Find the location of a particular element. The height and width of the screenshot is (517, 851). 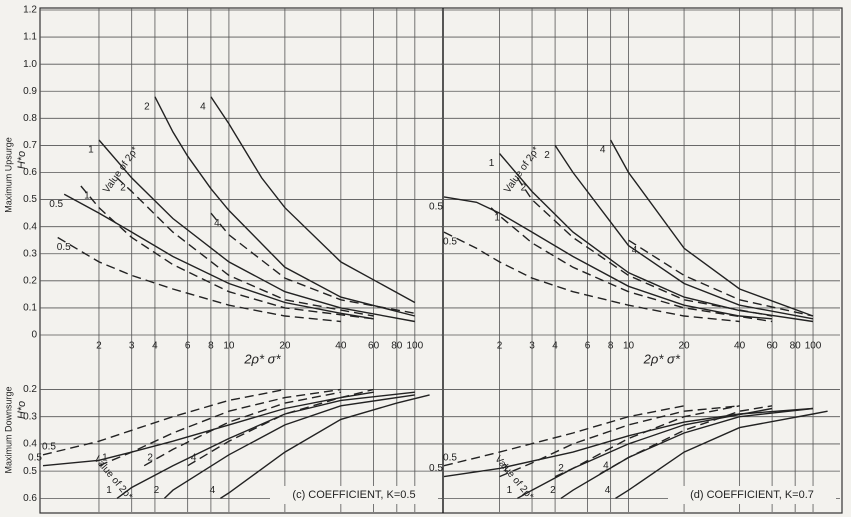

panel-title: (d) COEFFICIENT, K=0.7 is located at coordinates (752, 495).